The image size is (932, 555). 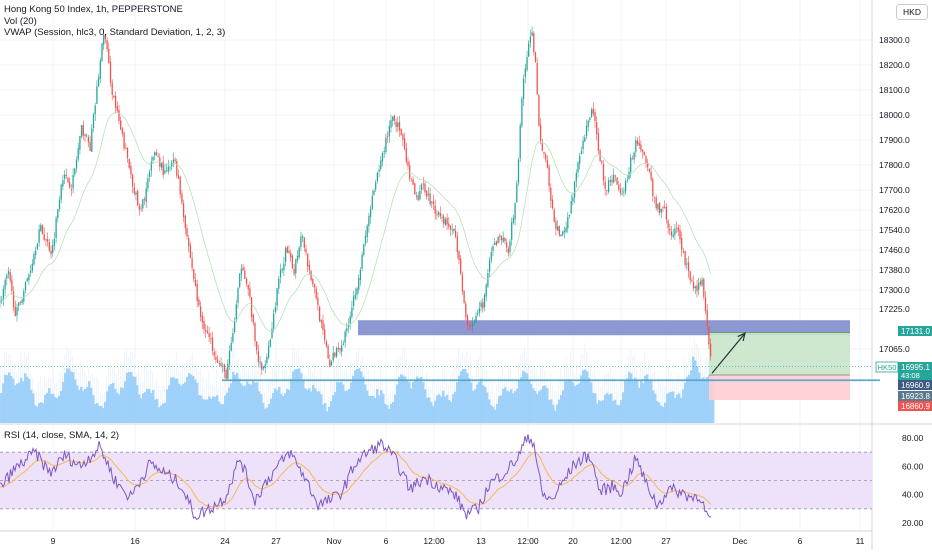 I want to click on price-tick-label: 17800.0, so click(x=894, y=165).